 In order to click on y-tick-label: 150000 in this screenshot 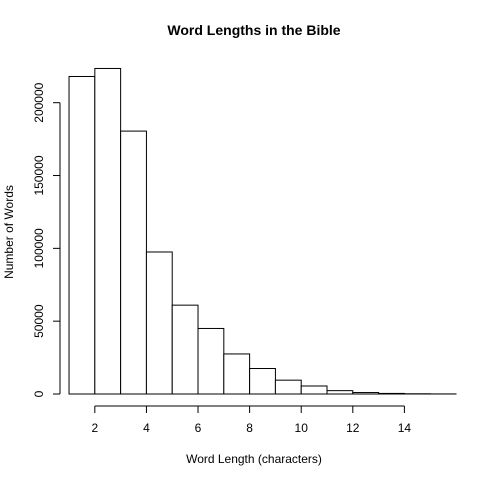, I will do `click(39, 175)`.